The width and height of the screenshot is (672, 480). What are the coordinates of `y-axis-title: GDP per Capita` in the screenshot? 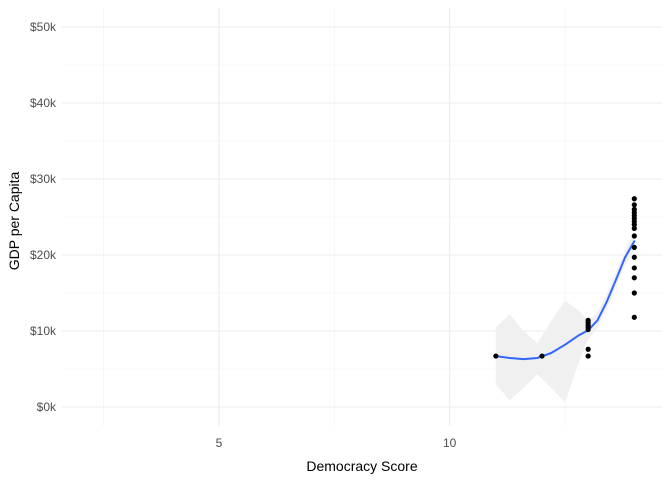 It's located at (14, 221).